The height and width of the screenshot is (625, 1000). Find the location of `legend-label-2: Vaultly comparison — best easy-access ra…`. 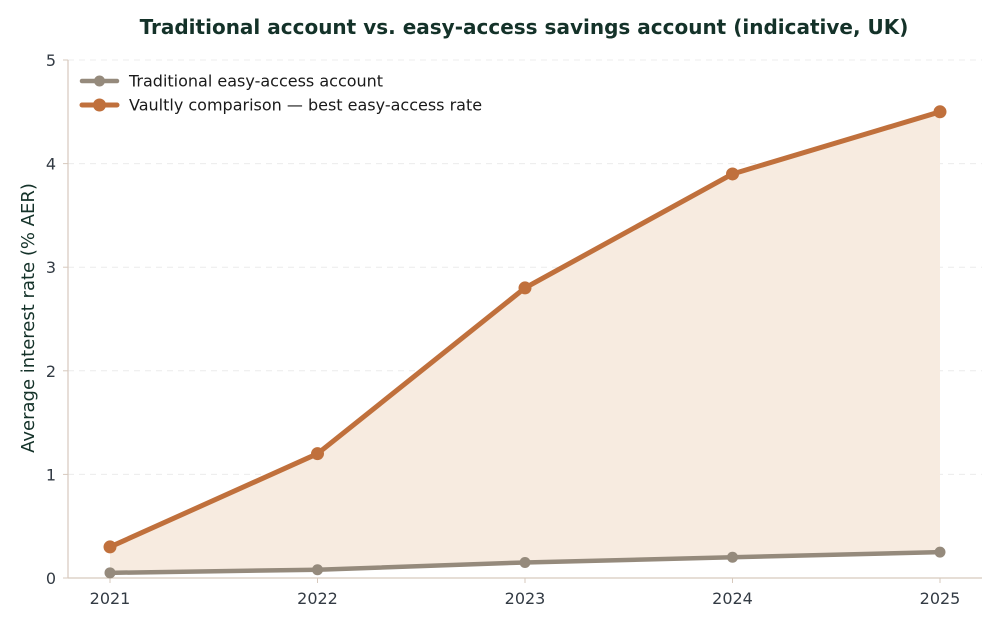

legend-label-2: Vaultly comparison — best easy-access ra… is located at coordinates (305, 105).